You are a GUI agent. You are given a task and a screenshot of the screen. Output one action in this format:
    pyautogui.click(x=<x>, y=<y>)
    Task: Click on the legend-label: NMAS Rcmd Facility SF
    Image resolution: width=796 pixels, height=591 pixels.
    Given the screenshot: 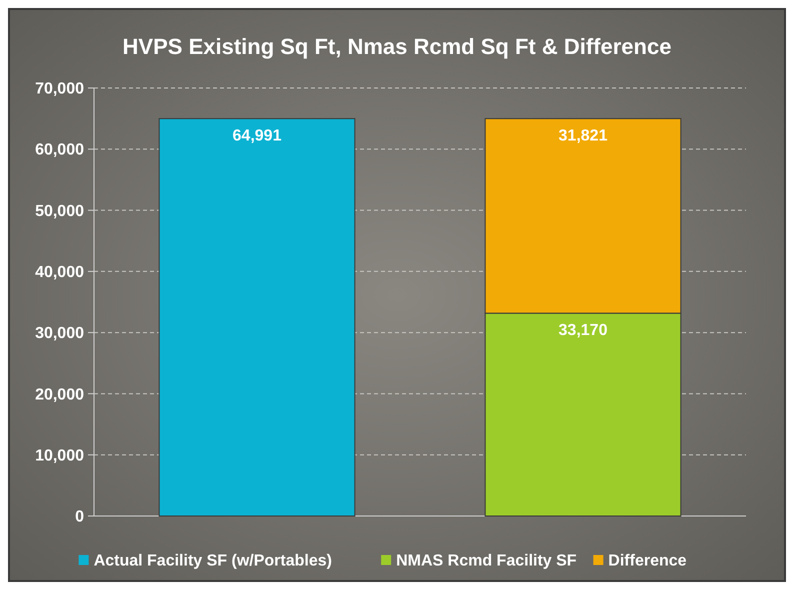 What is the action you would take?
    pyautogui.click(x=486, y=561)
    